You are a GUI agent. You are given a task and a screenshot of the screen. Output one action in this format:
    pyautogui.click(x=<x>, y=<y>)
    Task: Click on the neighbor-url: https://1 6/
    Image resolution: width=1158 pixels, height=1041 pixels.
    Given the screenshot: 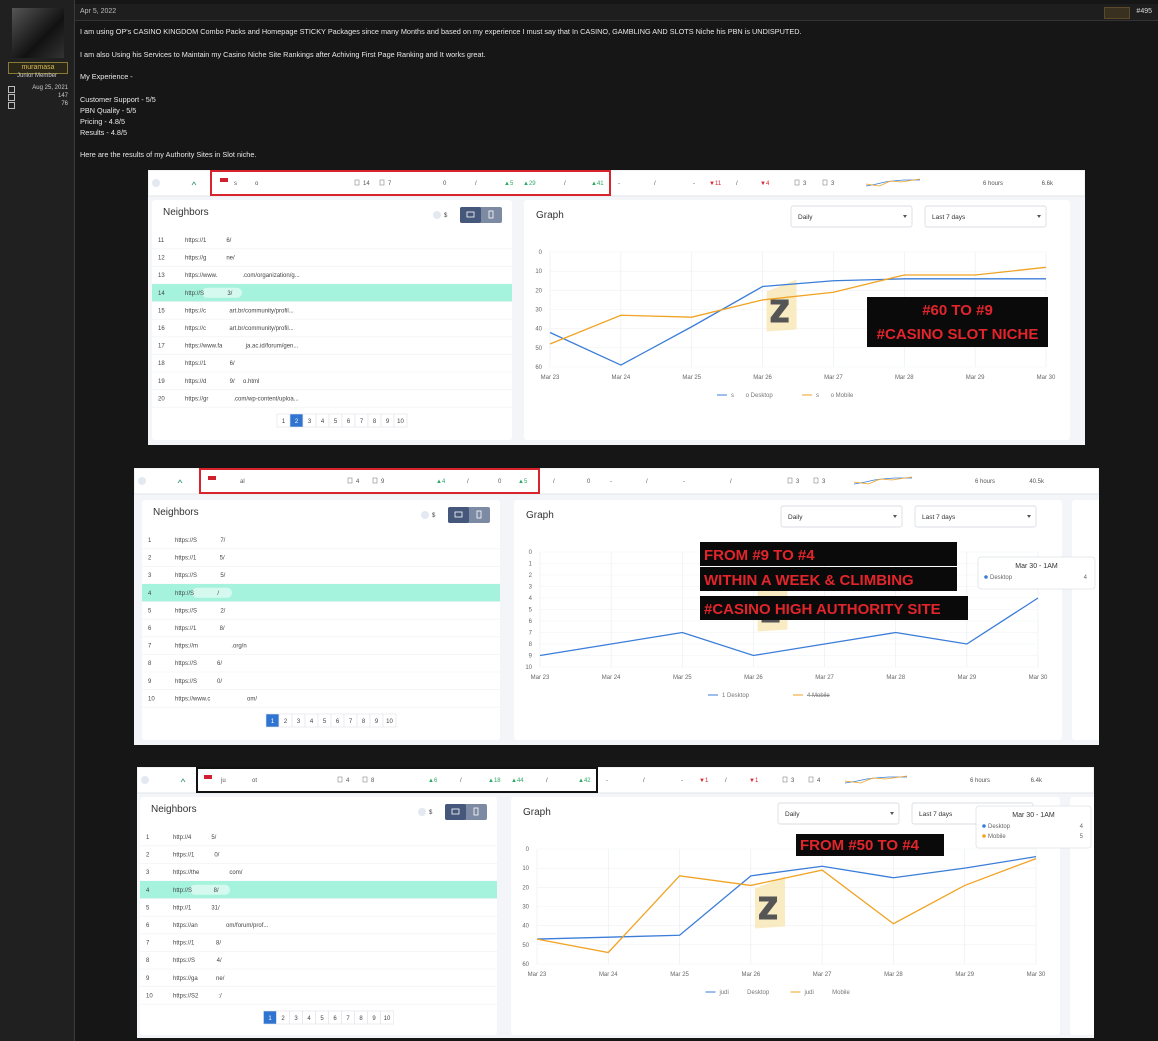 What is the action you would take?
    pyautogui.click(x=210, y=364)
    